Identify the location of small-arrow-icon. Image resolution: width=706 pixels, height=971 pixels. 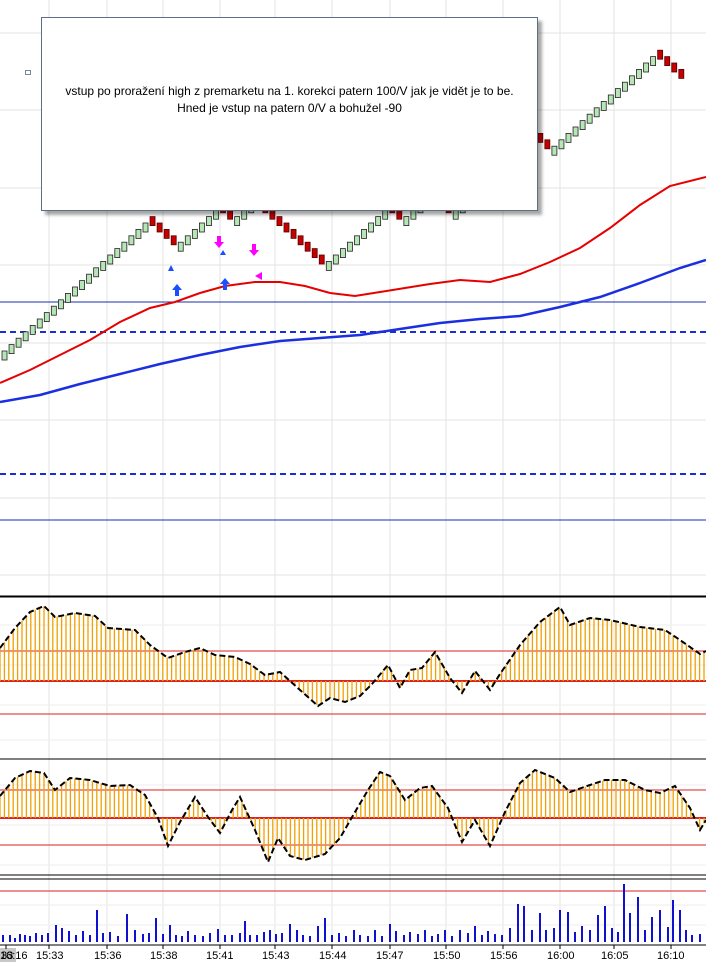
(223, 252).